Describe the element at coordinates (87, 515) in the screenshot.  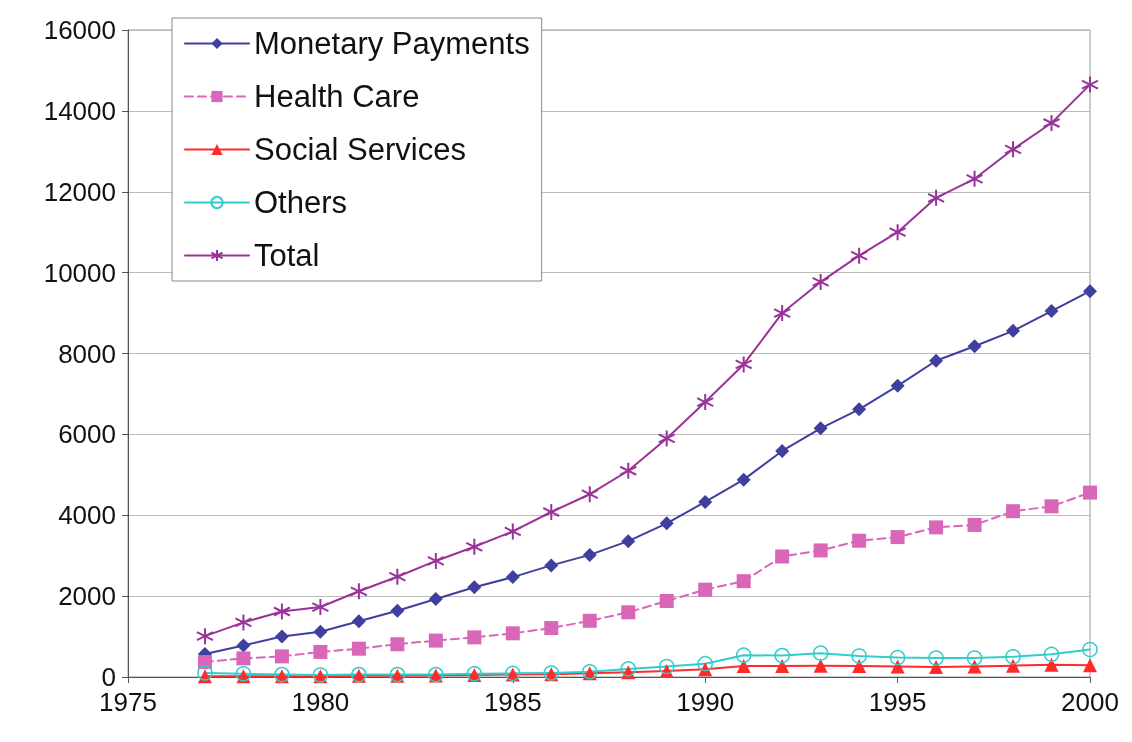
I see `y-tick-label: 4000` at that location.